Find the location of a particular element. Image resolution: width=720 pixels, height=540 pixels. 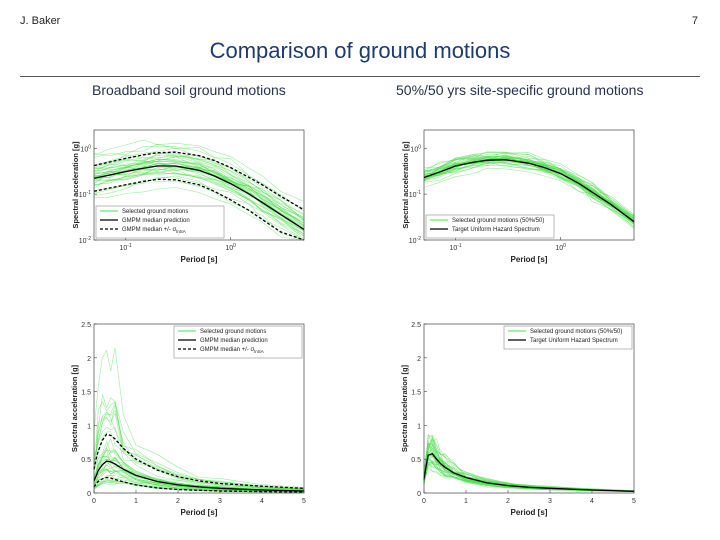

column-title-broadband: Broadband soil ground motions is located at coordinates (189, 90).